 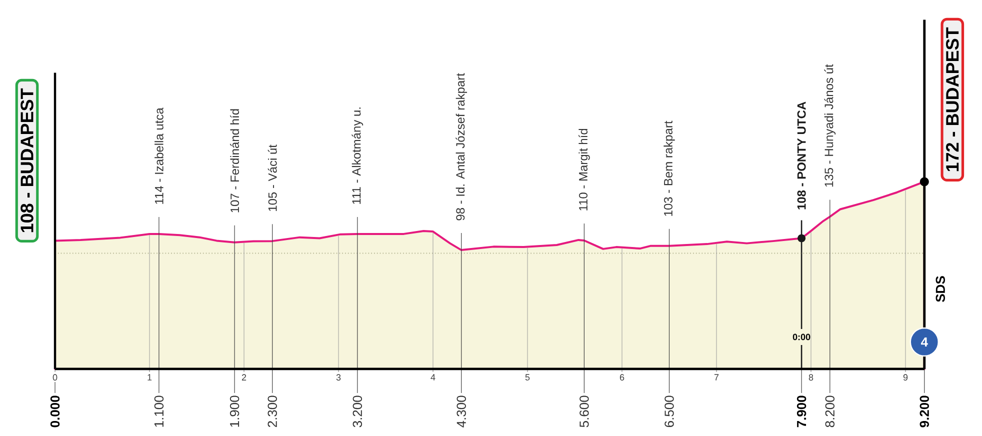 I want to click on x-tick-label: 1, so click(x=150, y=377).